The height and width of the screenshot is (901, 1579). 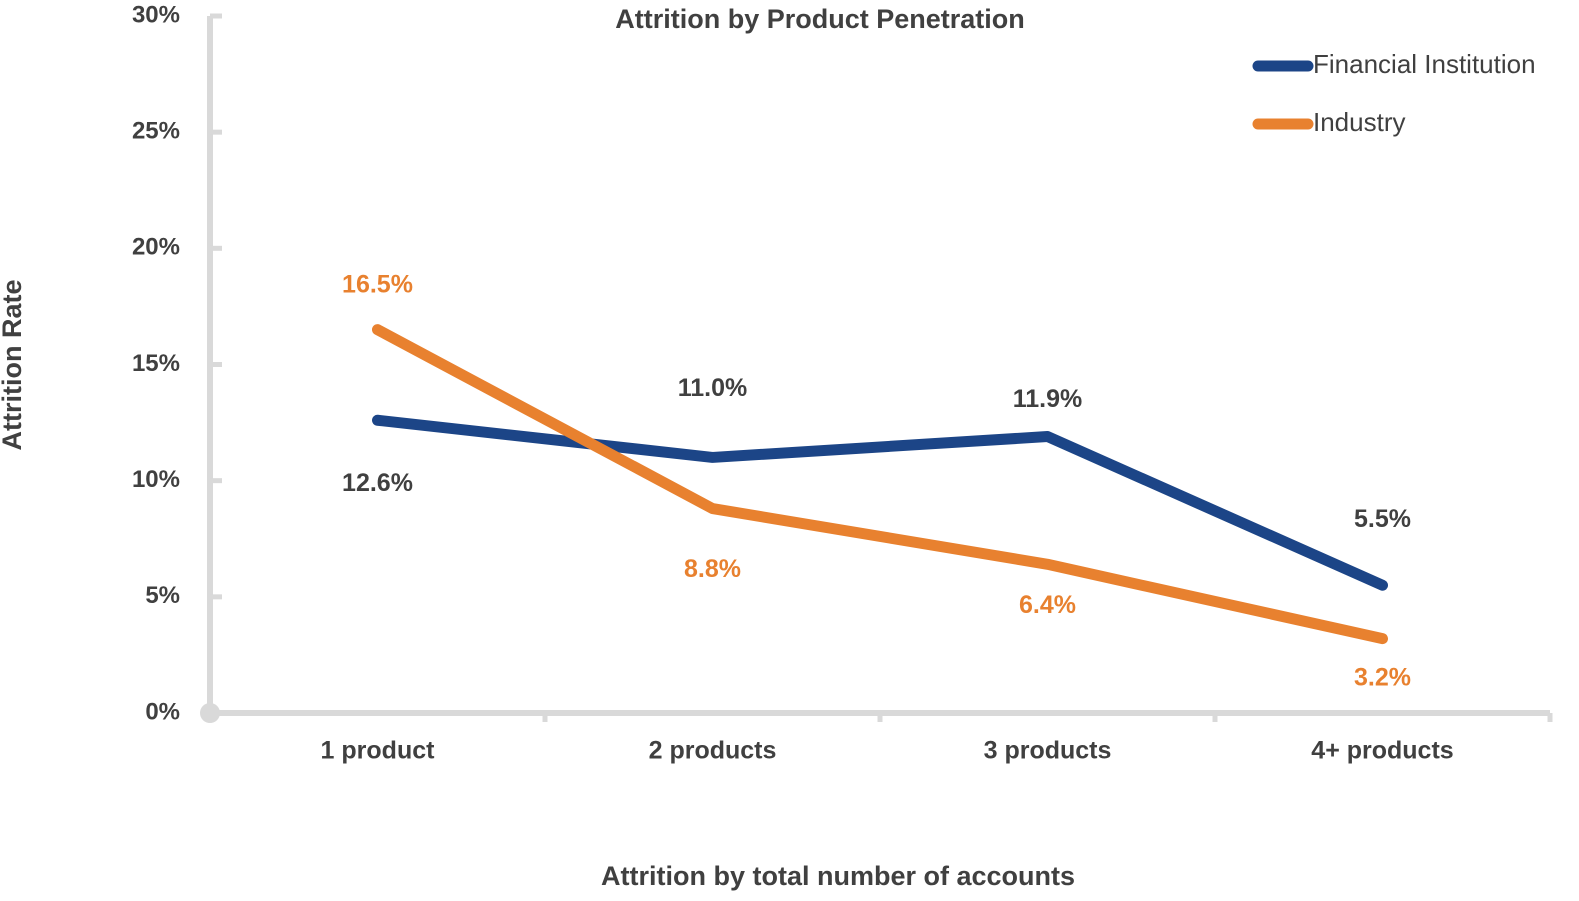 What do you see at coordinates (156, 363) in the screenshot?
I see `y-tick-label: 15%` at bounding box center [156, 363].